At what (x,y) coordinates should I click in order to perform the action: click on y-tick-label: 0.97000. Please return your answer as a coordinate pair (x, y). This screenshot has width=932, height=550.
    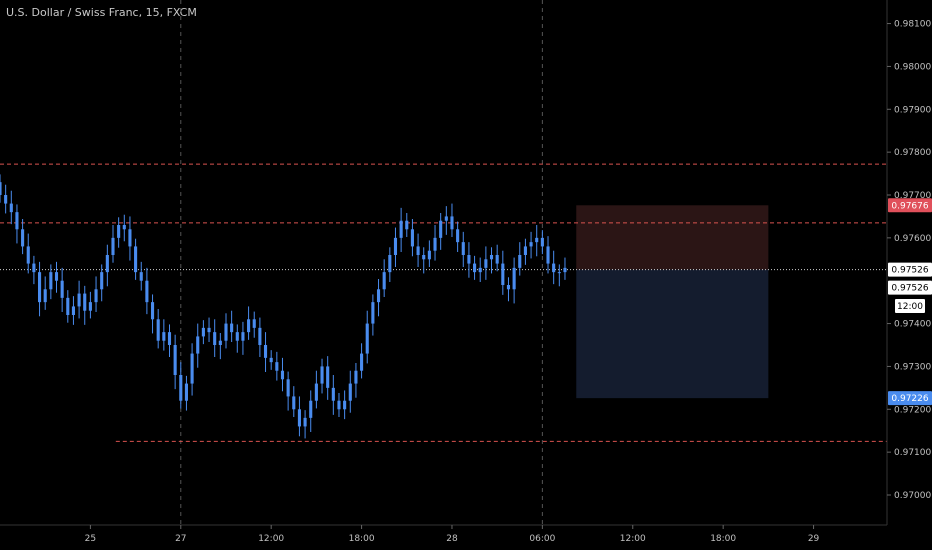
    Looking at the image, I should click on (912, 496).